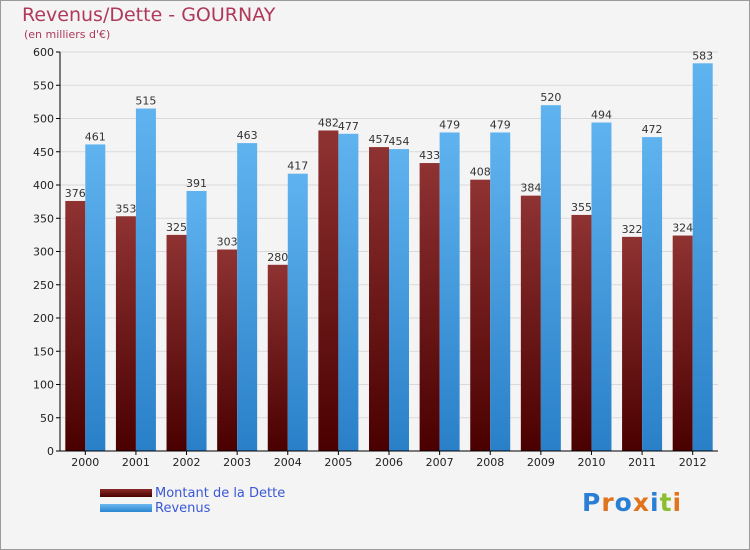  What do you see at coordinates (126, 492) in the screenshot?
I see `legend-swatch-debt` at bounding box center [126, 492].